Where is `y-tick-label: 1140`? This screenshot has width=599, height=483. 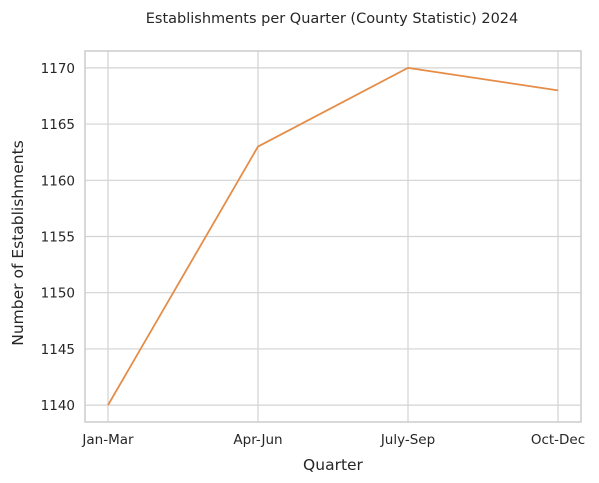 y-tick-label: 1140 is located at coordinates (58, 406).